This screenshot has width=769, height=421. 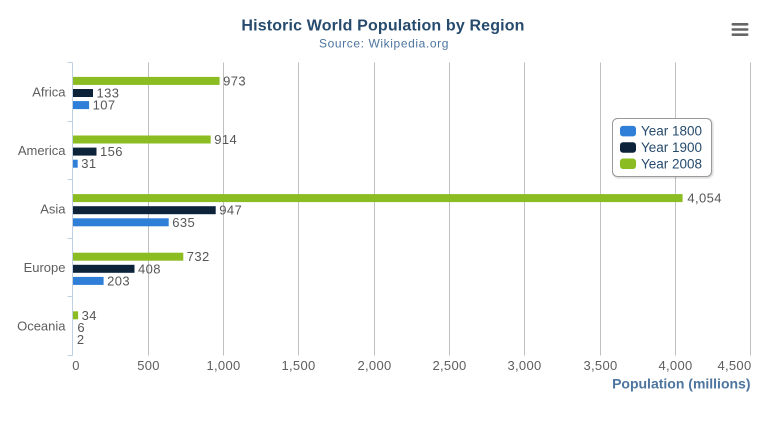 What do you see at coordinates (734, 365) in the screenshot?
I see `svg-text: 4,500` at bounding box center [734, 365].